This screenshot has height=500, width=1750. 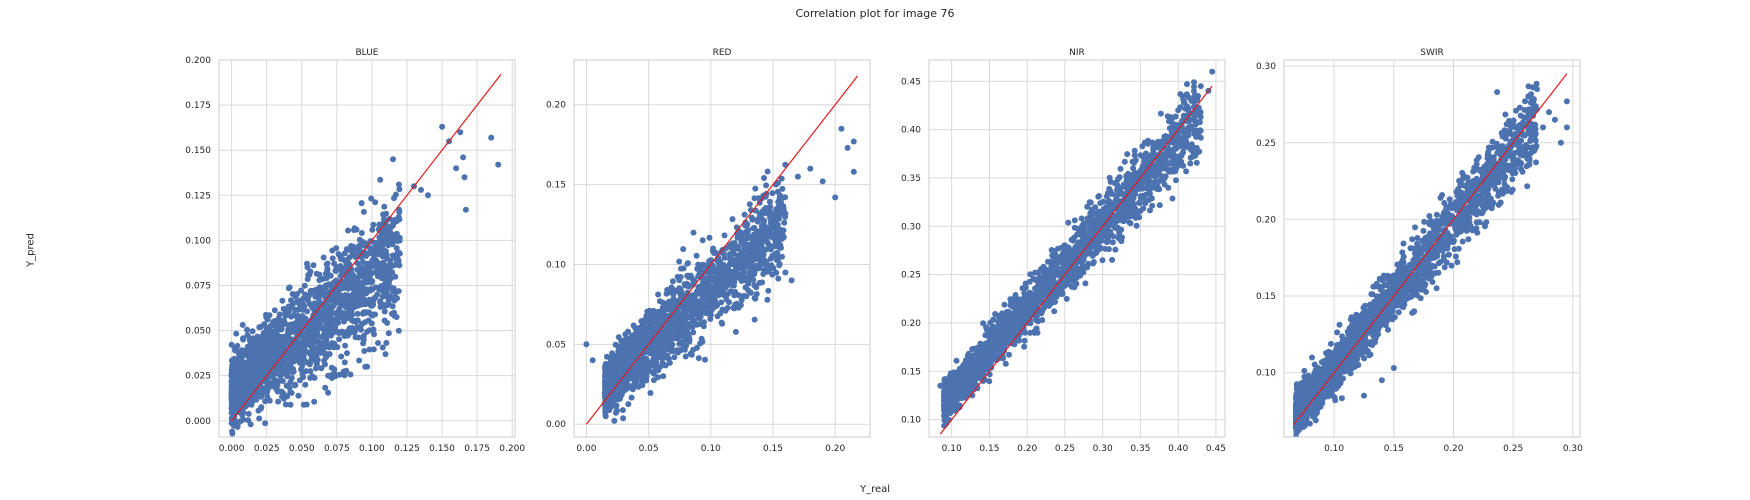 What do you see at coordinates (198, 106) in the screenshot?
I see `y-tick-label: 0.175` at bounding box center [198, 106].